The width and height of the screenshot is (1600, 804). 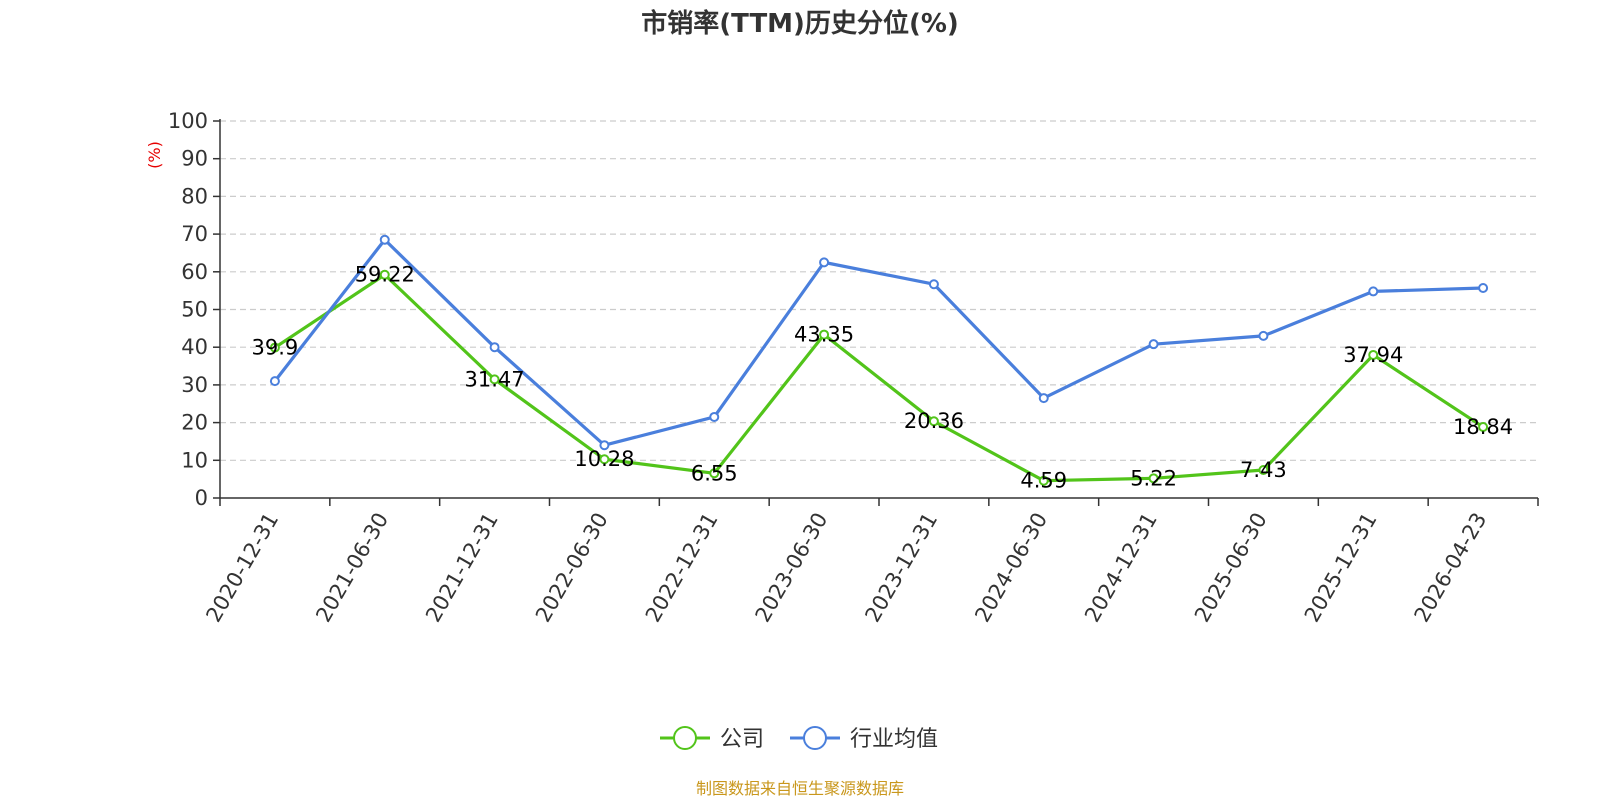 What do you see at coordinates (194, 460) in the screenshot?
I see `y-tick-label: 10` at bounding box center [194, 460].